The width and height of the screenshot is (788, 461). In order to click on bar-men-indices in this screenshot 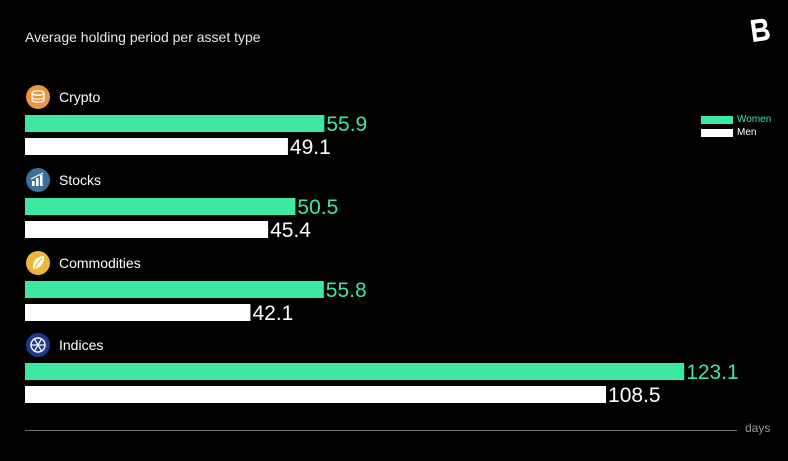, I will do `click(316, 394)`.